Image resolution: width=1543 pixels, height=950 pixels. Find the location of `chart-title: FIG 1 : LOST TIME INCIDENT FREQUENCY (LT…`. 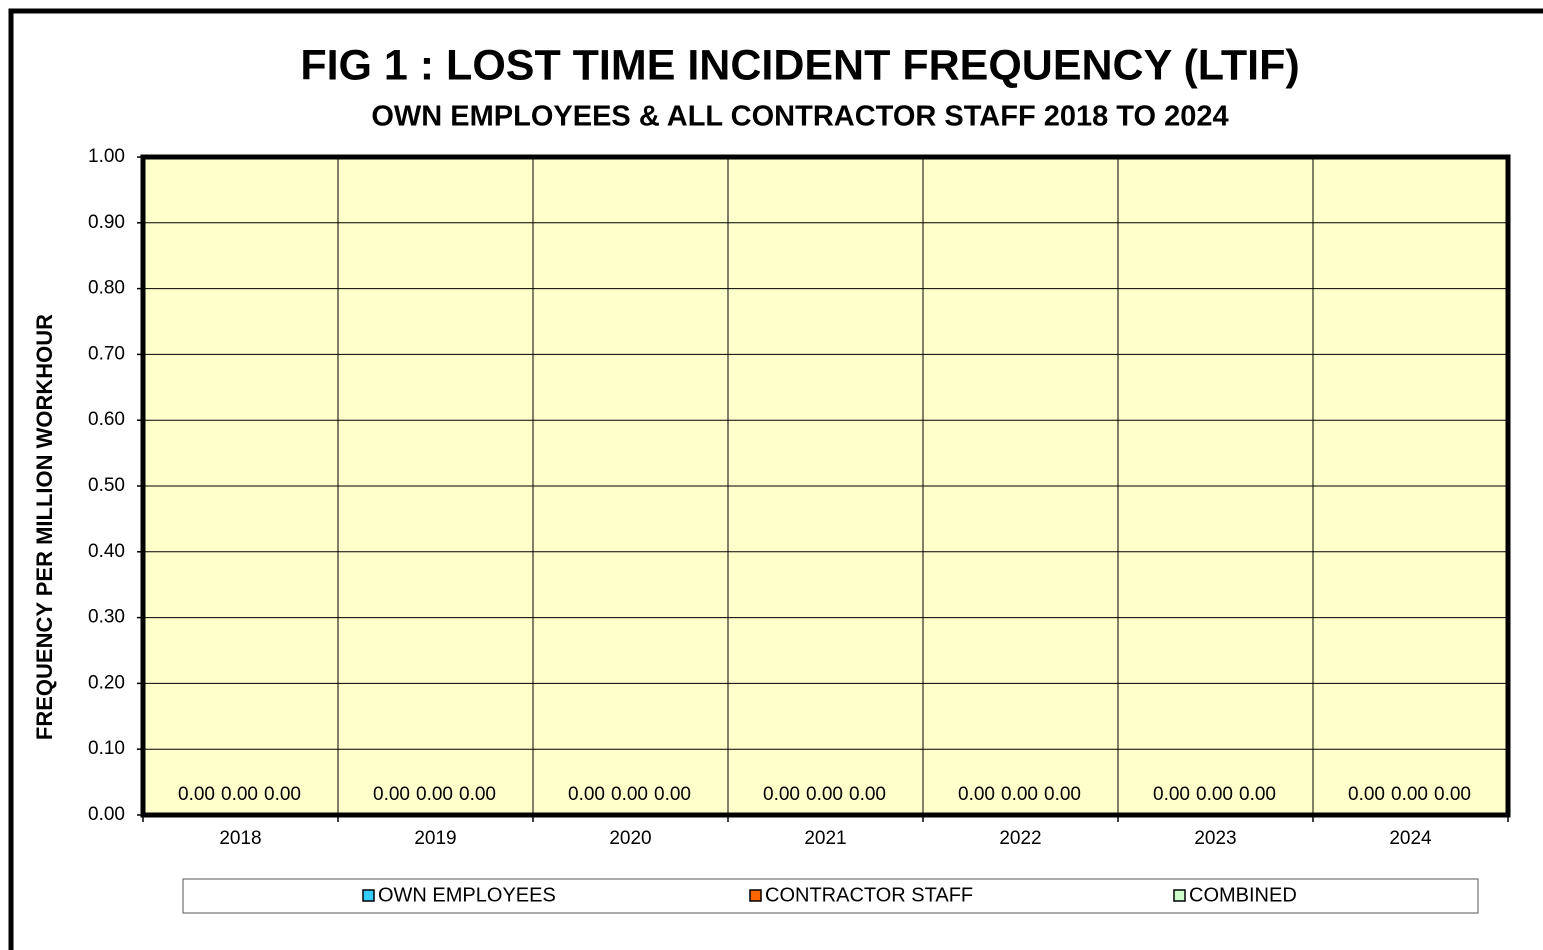

chart-title: FIG 1 : LOST TIME INCIDENT FREQUENCY (LT… is located at coordinates (799, 65).